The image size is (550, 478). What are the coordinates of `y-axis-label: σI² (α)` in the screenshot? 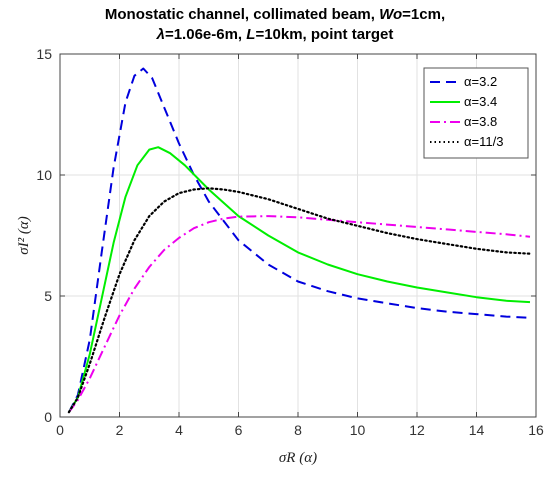 It's located at (24, 235).